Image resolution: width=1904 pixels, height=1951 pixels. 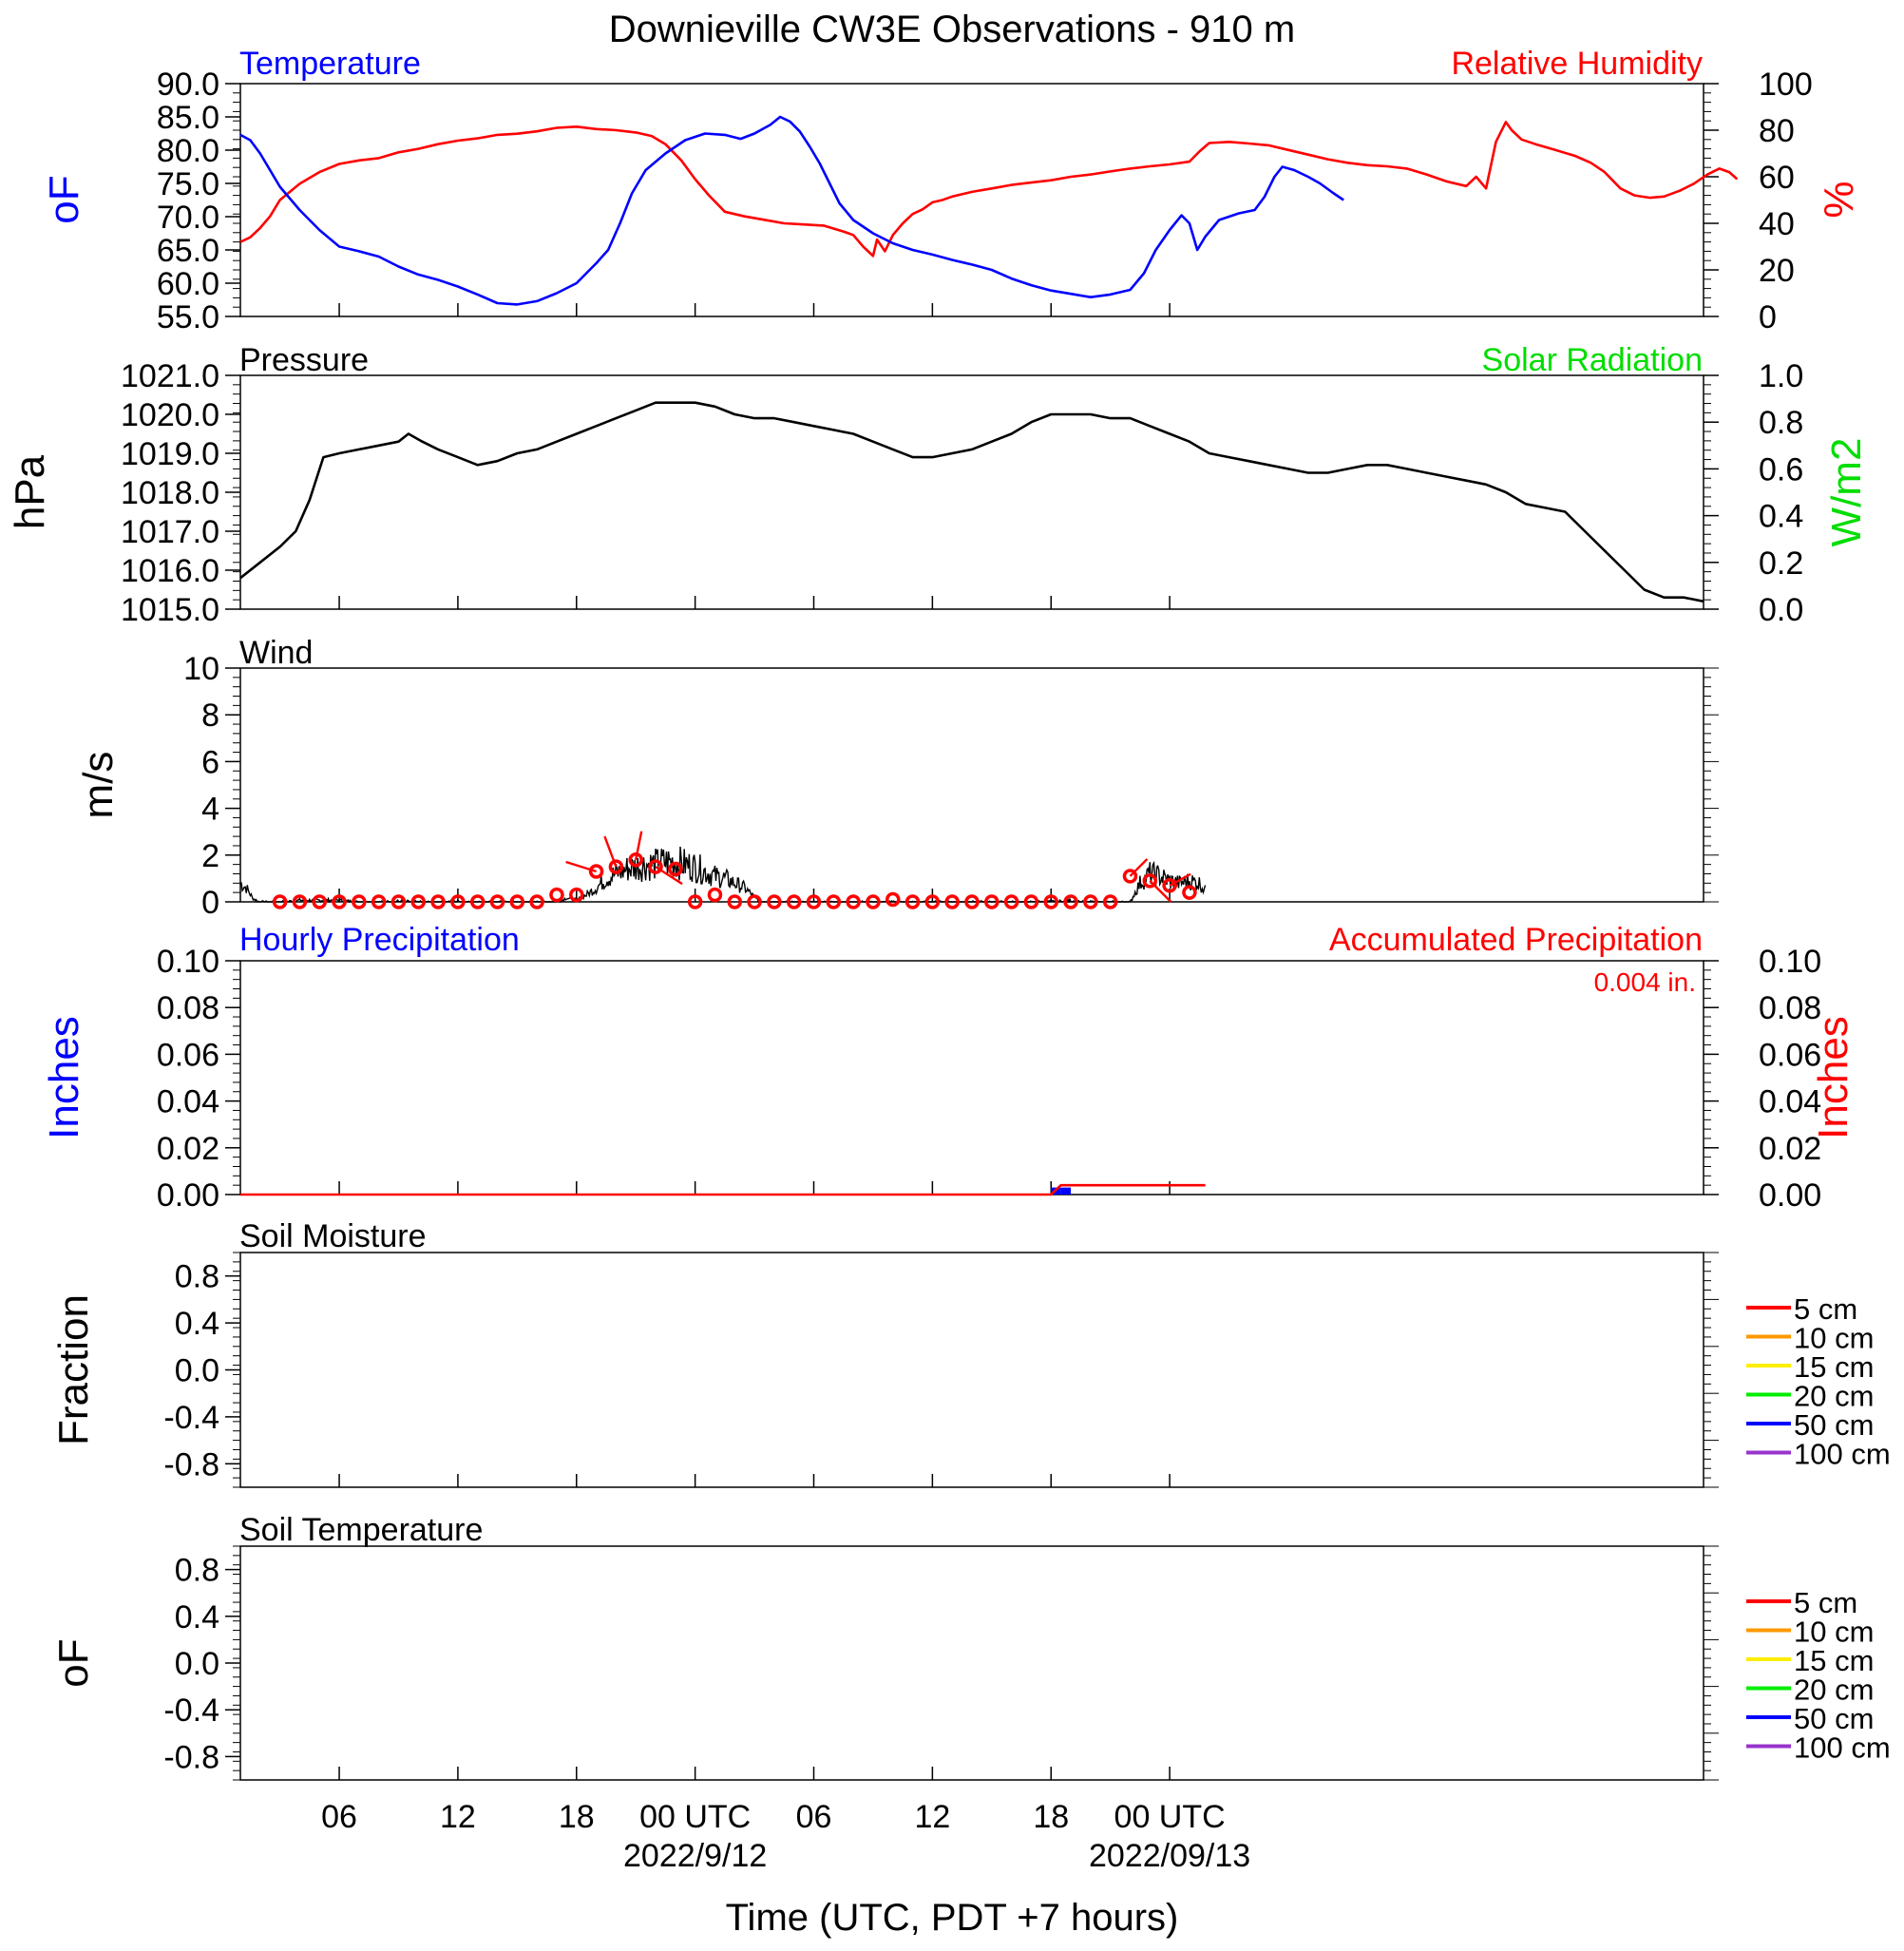 I want to click on temp-rtick-label-0: 100, so click(x=1786, y=85).